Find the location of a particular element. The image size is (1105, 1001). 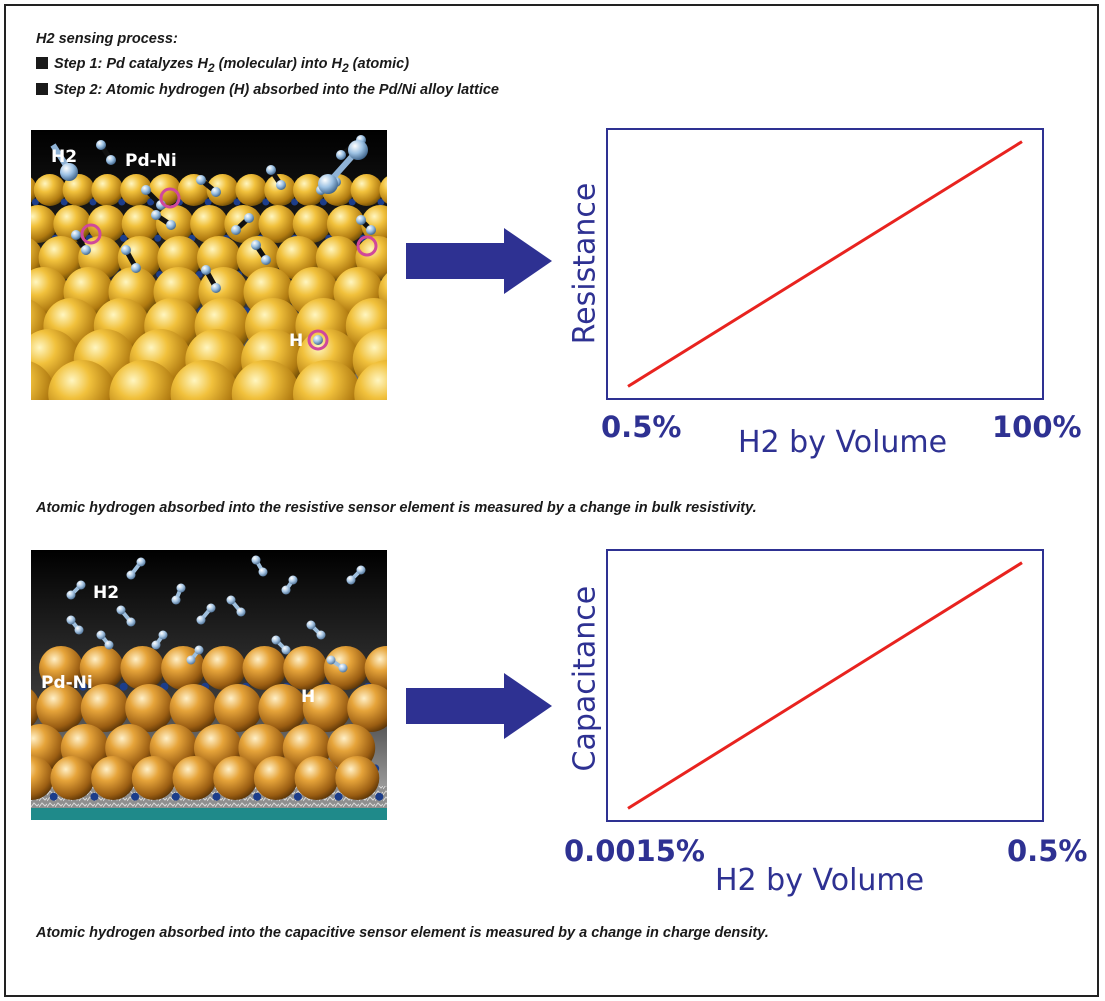

resistance-chart is located at coordinates (825, 264).